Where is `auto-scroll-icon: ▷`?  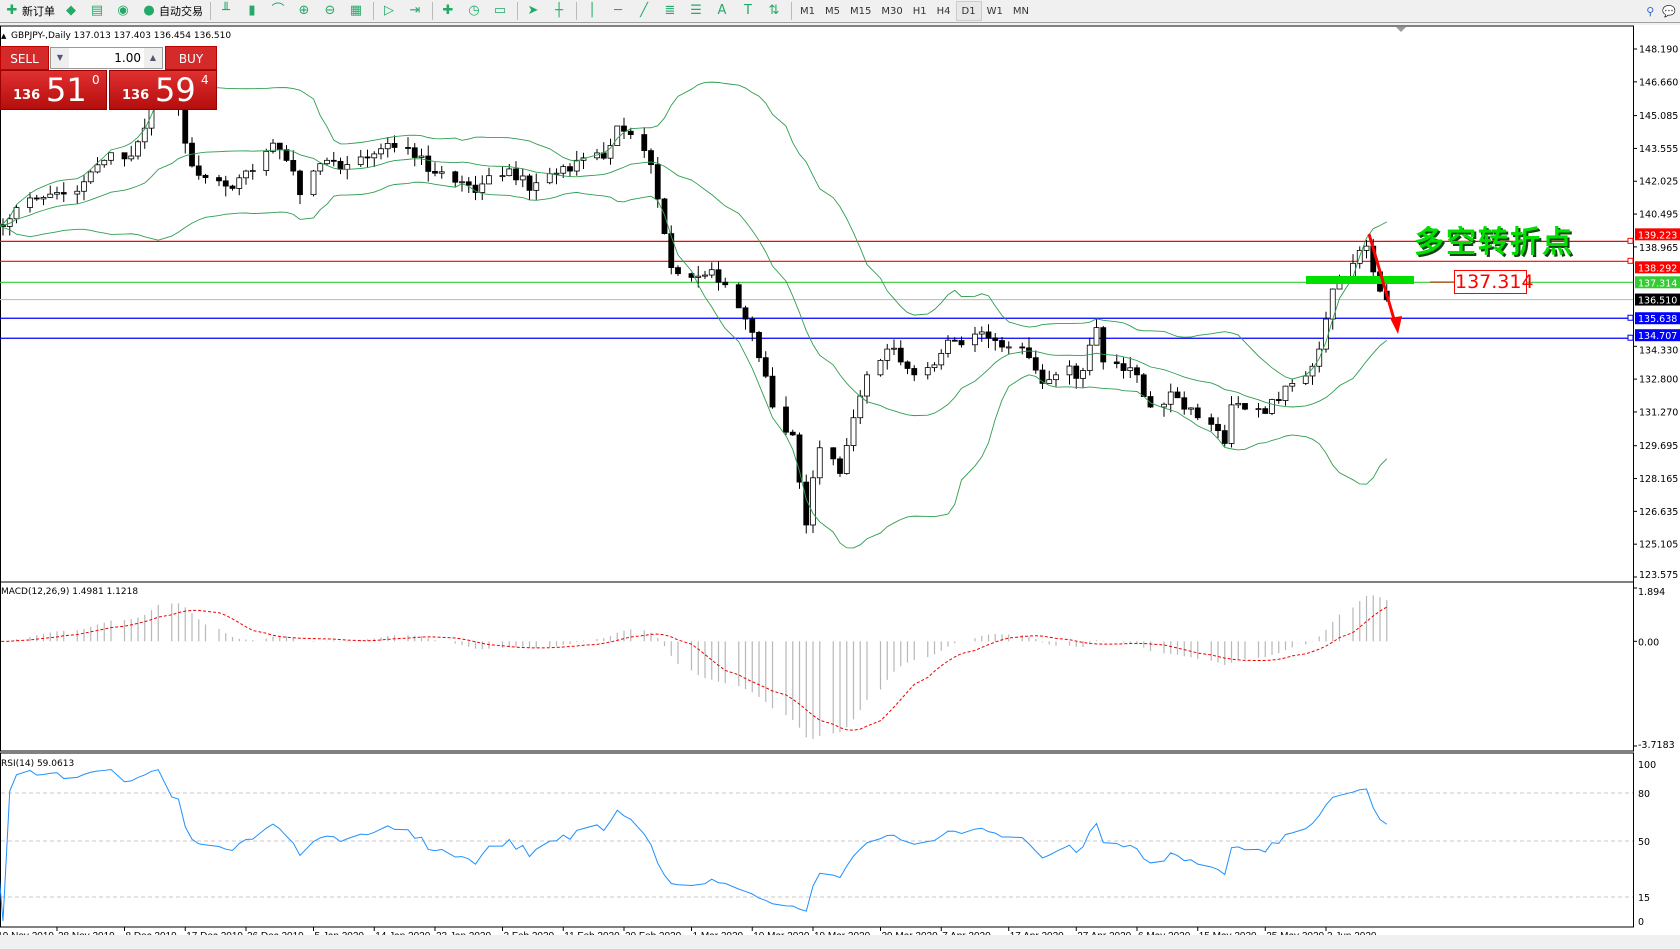
auto-scroll-icon: ▷ is located at coordinates (389, 10).